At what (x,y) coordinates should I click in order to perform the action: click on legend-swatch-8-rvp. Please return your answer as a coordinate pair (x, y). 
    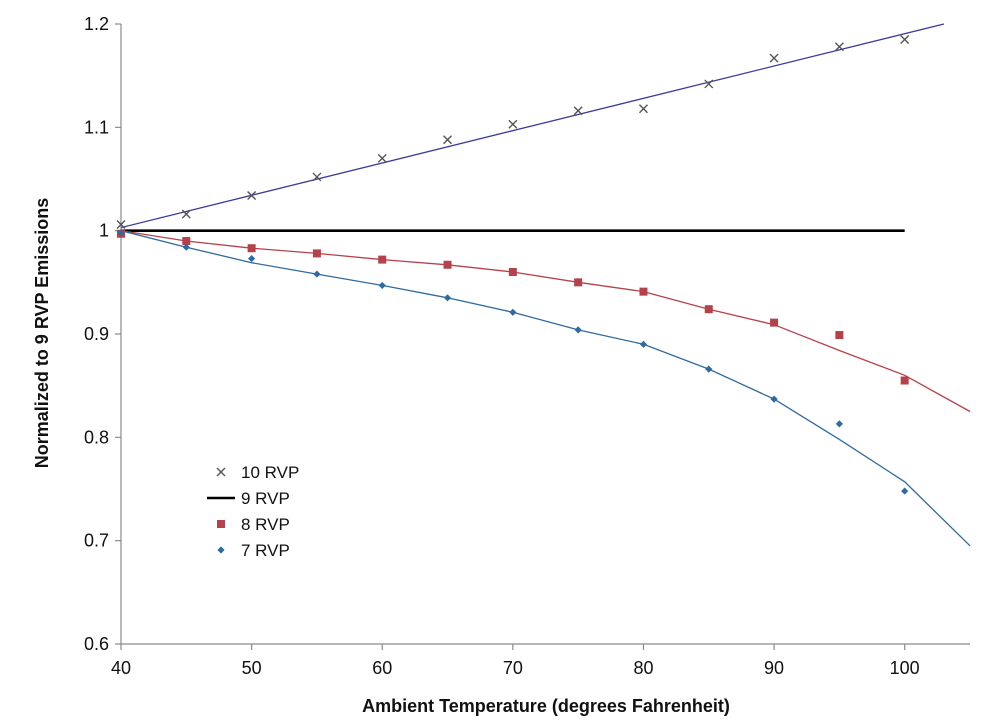
    Looking at the image, I should click on (221, 524).